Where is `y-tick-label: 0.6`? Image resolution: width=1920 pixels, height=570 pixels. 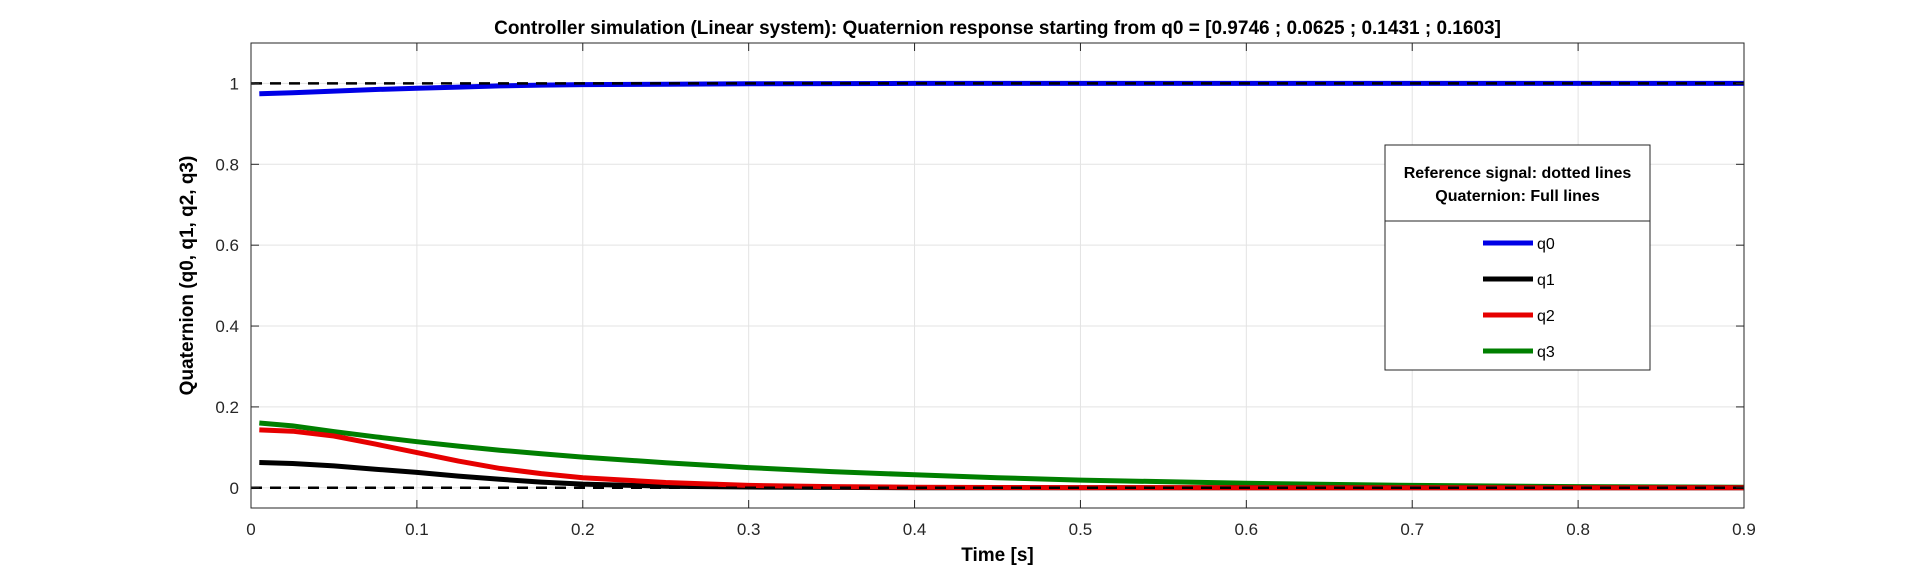 y-tick-label: 0.6 is located at coordinates (227, 245).